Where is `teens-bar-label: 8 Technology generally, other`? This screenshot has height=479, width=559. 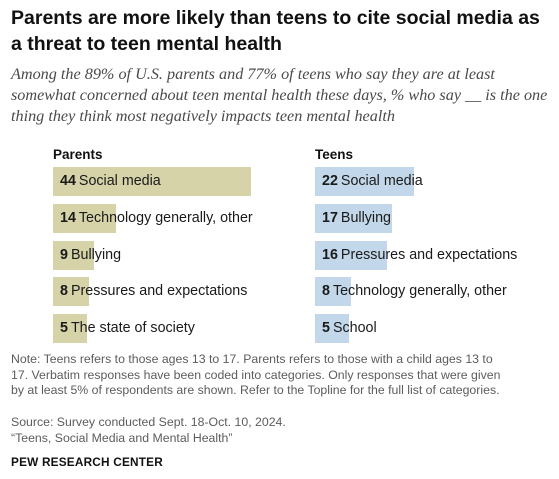 teens-bar-label: 8 Technology generally, other is located at coordinates (414, 291).